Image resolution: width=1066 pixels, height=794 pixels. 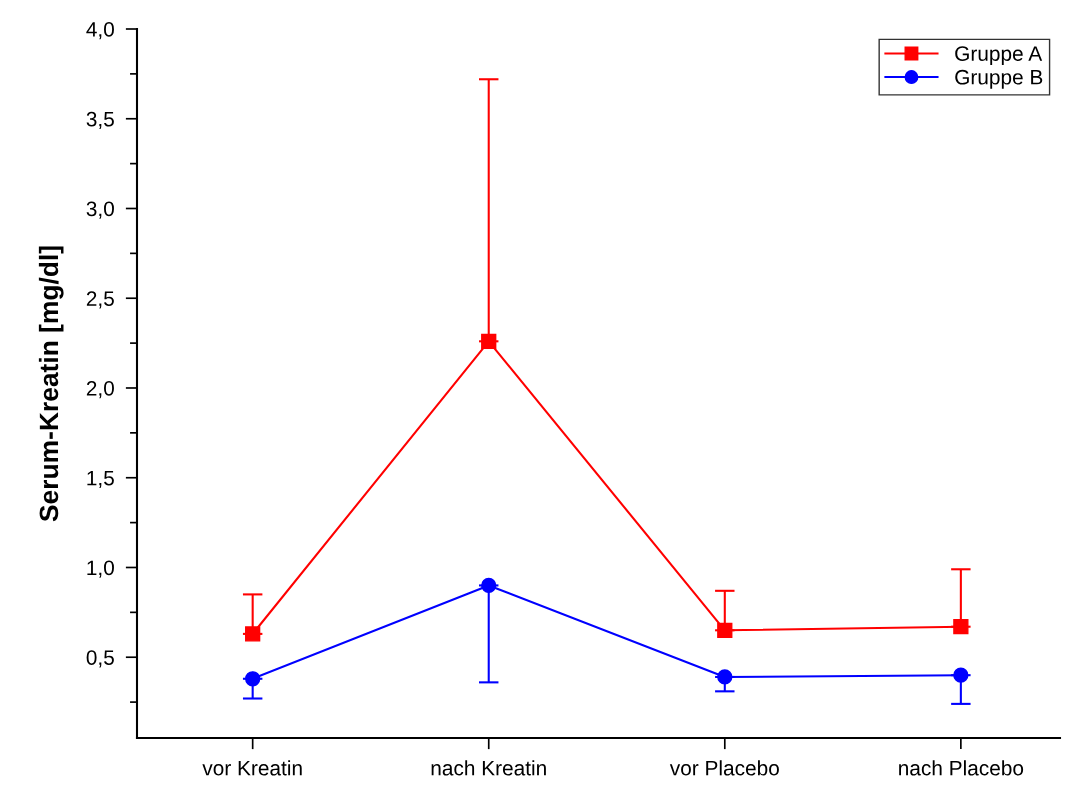 What do you see at coordinates (999, 56) in the screenshot?
I see `legend-label: Gruppe A` at bounding box center [999, 56].